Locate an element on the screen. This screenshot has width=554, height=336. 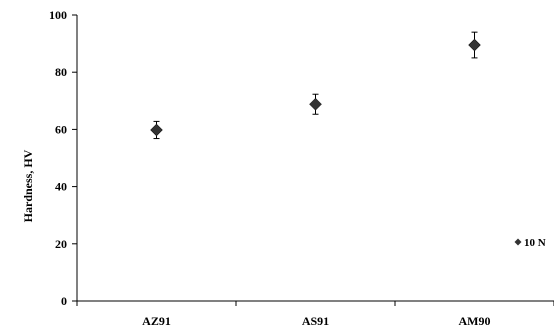
x-ticks: AZ91 AS91 AM90 is located at coordinates (315, 314).